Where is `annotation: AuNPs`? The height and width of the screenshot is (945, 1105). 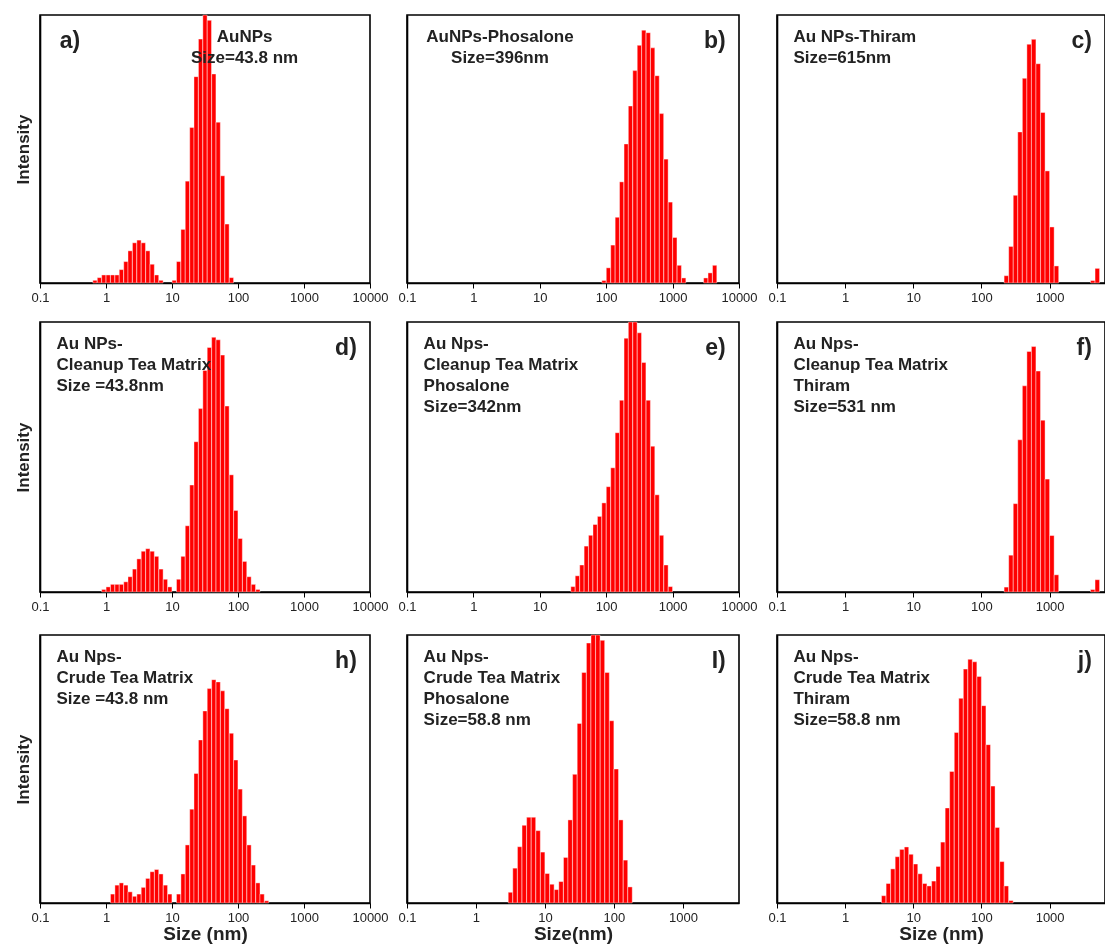 annotation: AuNPs is located at coordinates (244, 36).